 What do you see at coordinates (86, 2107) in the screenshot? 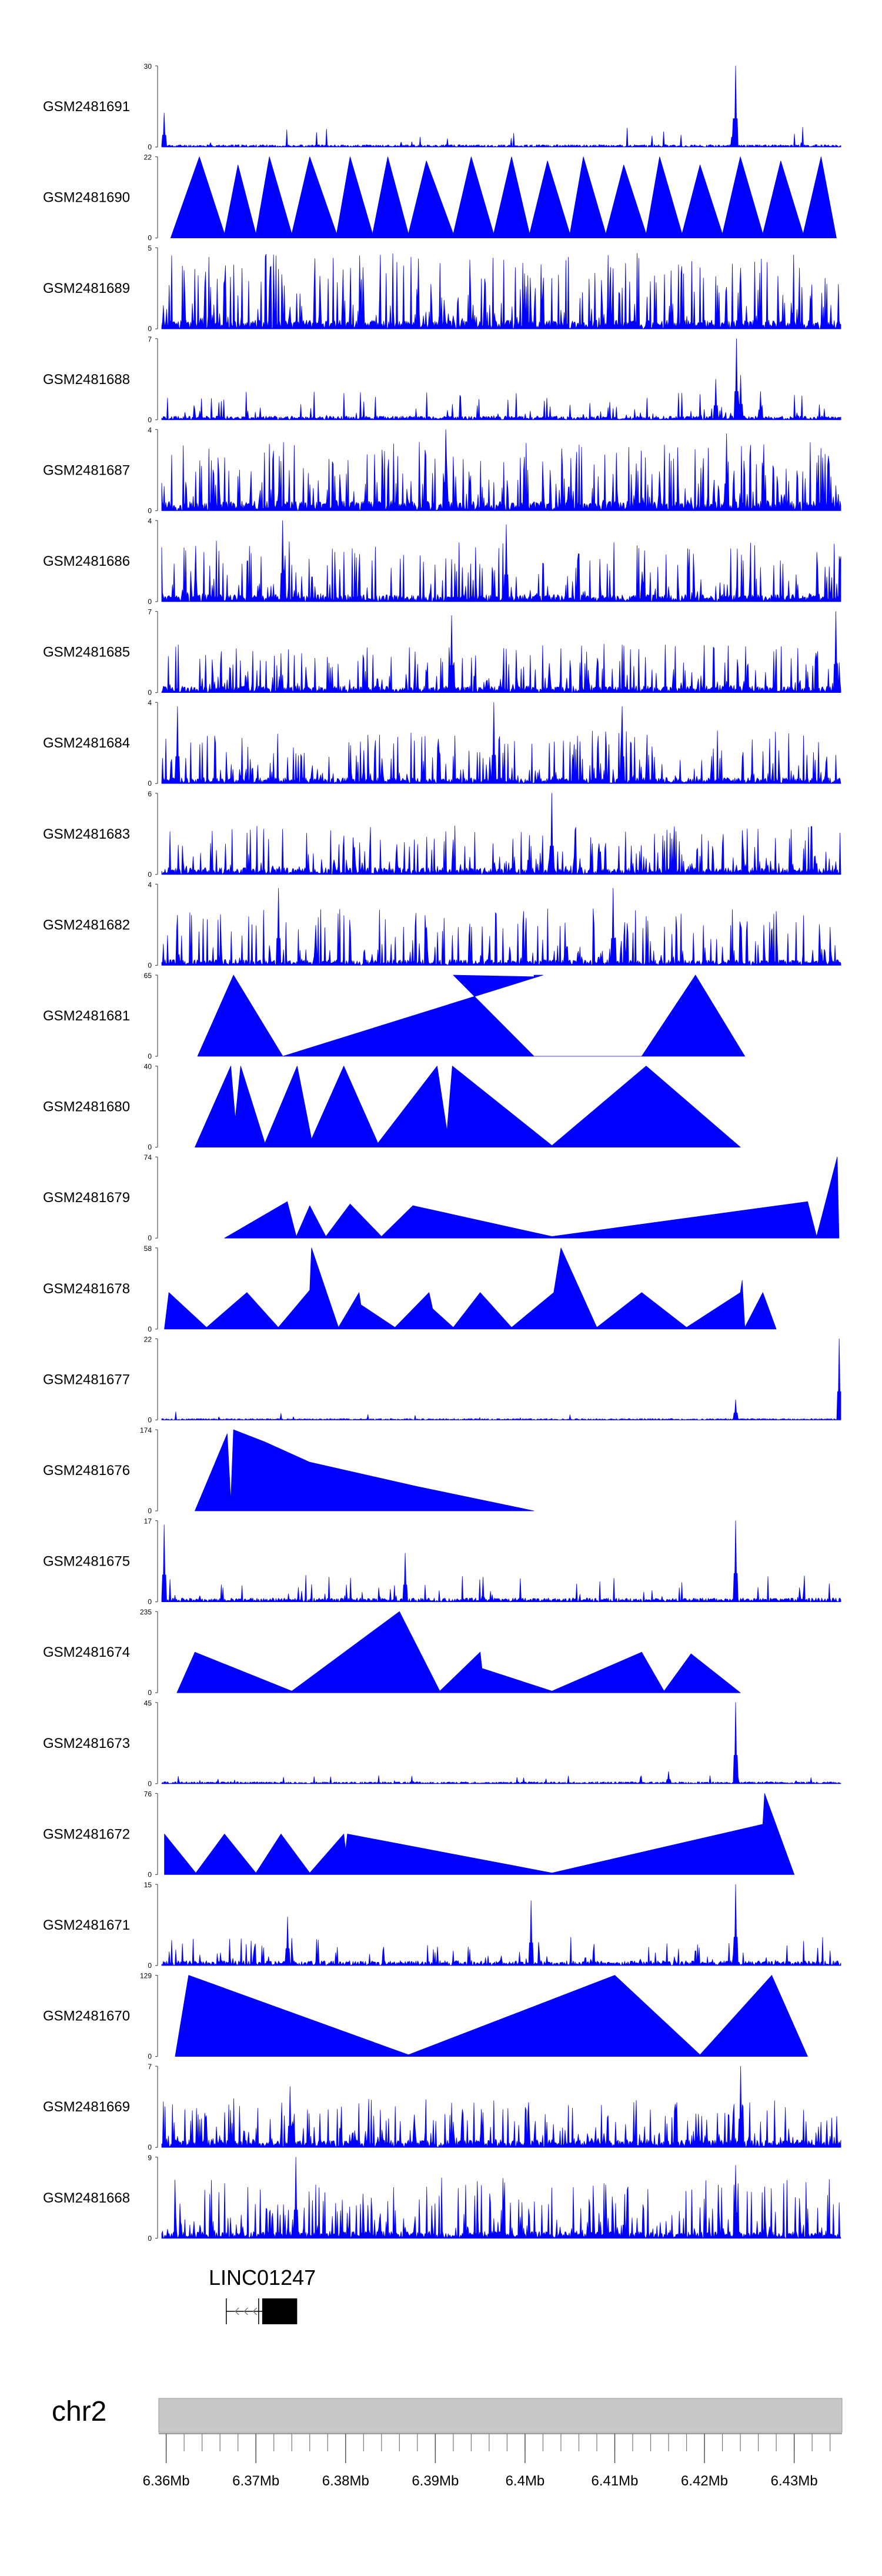
I see `track-label: GSM2481669` at bounding box center [86, 2107].